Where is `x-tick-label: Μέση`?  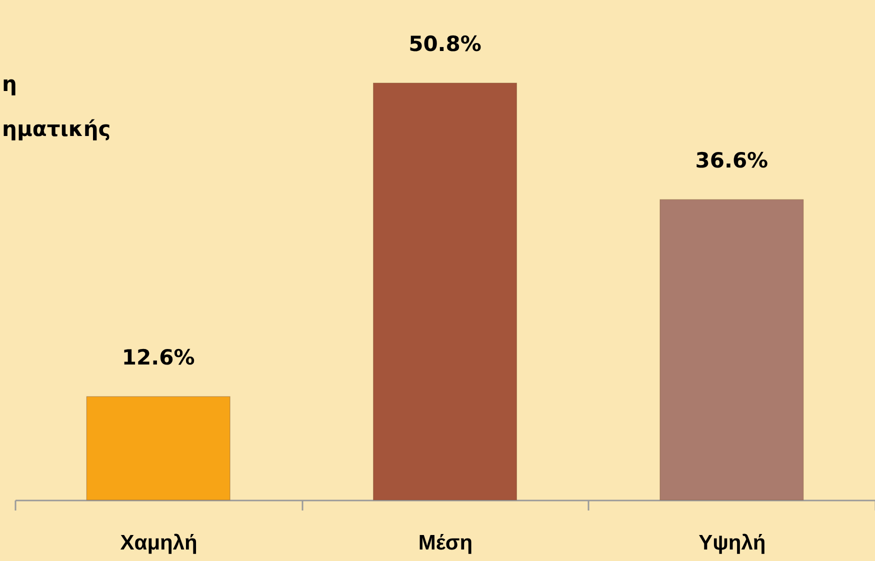 x-tick-label: Μέση is located at coordinates (445, 543).